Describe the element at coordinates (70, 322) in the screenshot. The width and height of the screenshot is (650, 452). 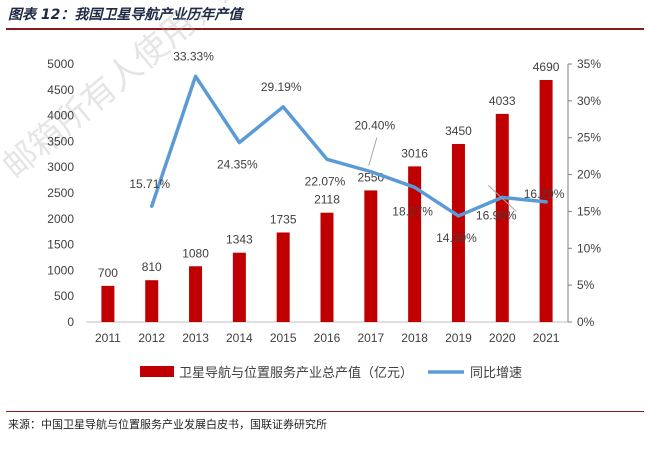
I see `y-left-tick-label: 0` at that location.